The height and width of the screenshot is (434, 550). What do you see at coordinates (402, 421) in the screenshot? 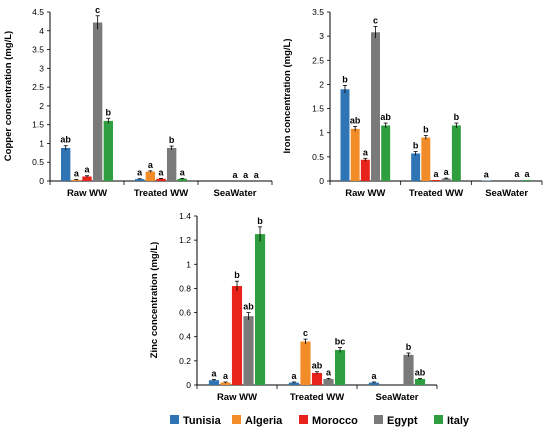
I see `legend-label: Egypt` at bounding box center [402, 421].